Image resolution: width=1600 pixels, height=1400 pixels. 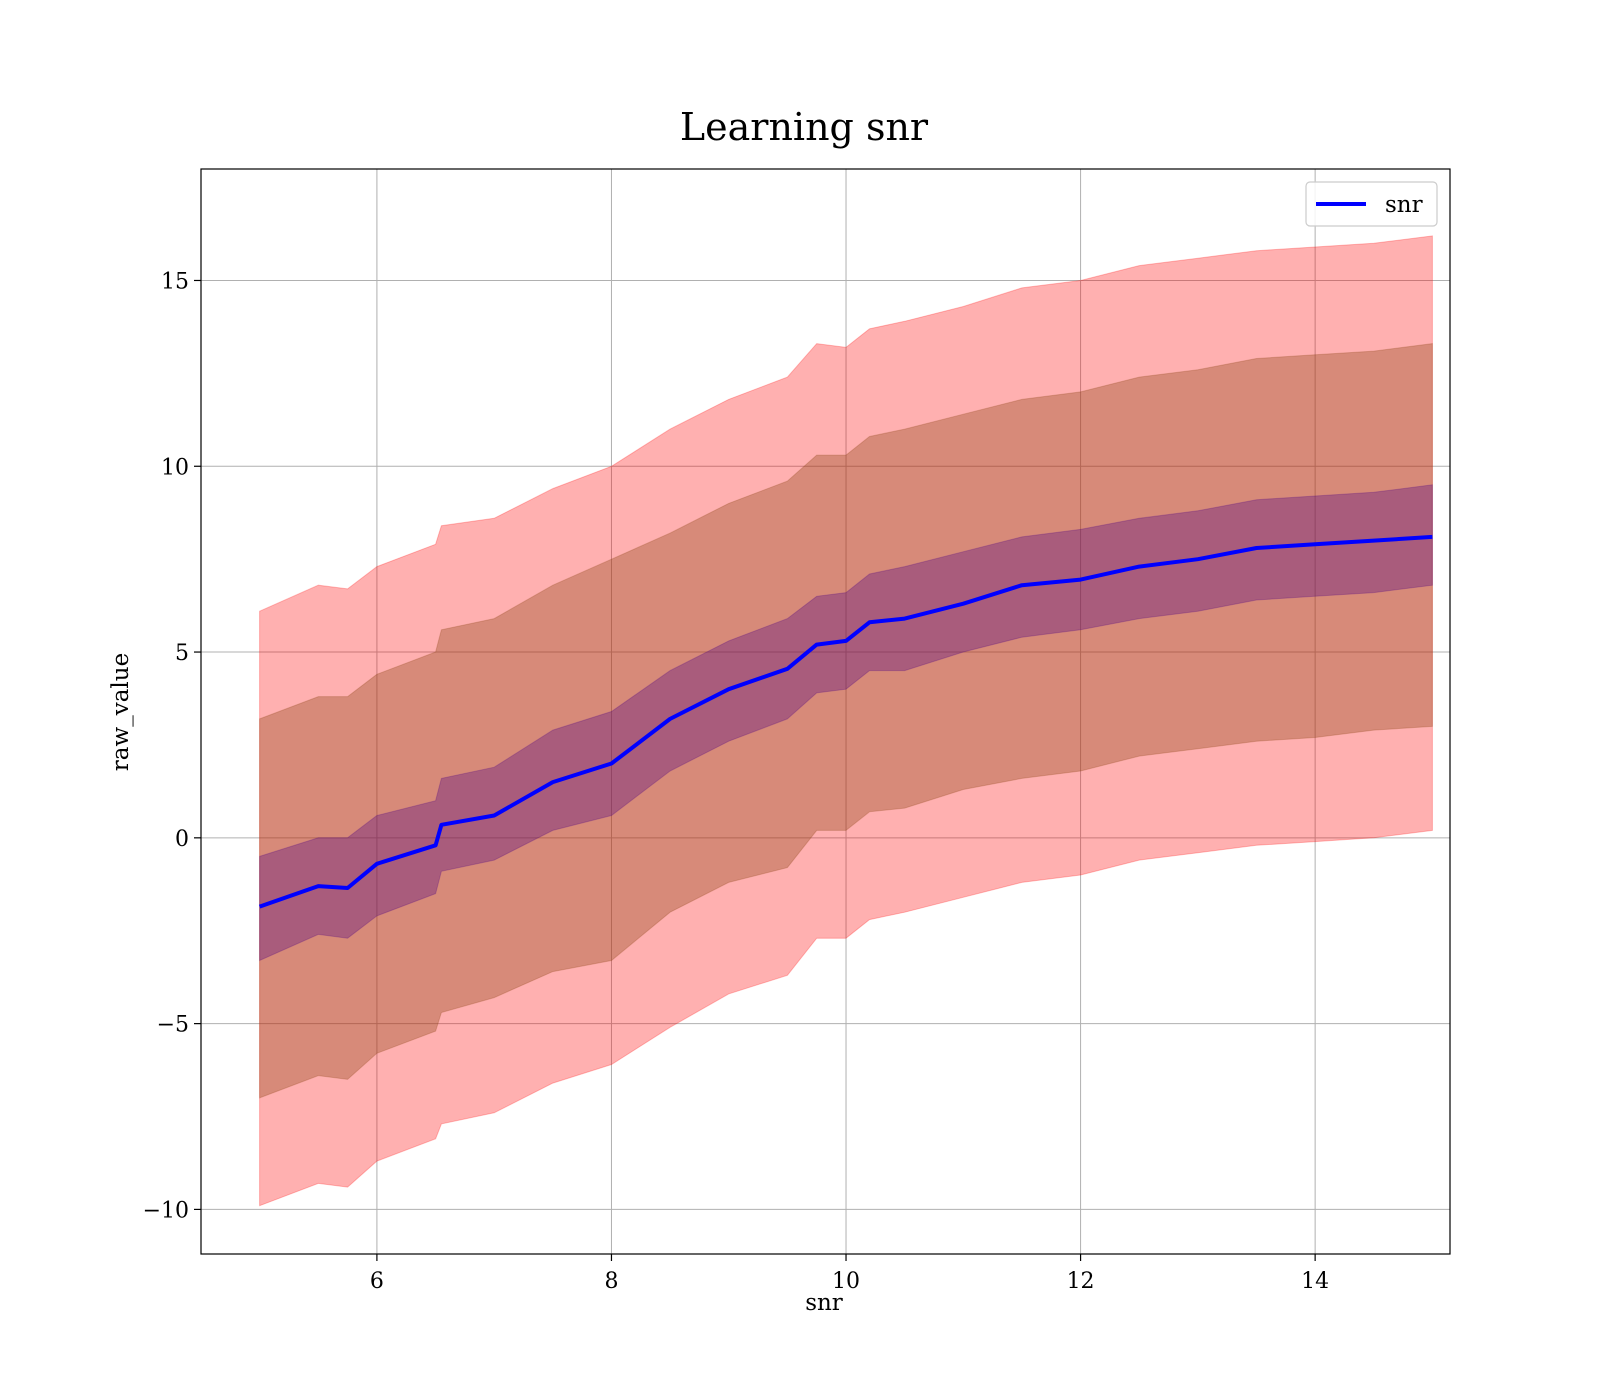 What do you see at coordinates (377, 1281) in the screenshot?
I see `x-tick-label: 6` at bounding box center [377, 1281].